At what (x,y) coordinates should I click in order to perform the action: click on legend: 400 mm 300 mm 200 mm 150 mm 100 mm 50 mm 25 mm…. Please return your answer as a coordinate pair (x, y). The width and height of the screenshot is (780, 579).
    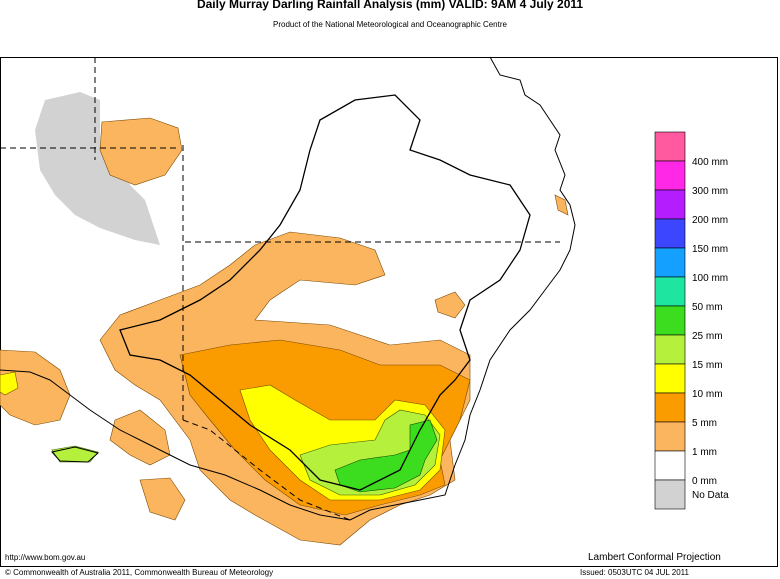
    Looking at the image, I should click on (691, 320).